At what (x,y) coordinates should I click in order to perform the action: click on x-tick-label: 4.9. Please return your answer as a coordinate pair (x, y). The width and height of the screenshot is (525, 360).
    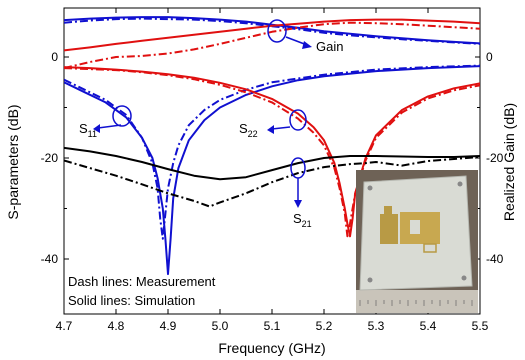
    Looking at the image, I should click on (168, 326).